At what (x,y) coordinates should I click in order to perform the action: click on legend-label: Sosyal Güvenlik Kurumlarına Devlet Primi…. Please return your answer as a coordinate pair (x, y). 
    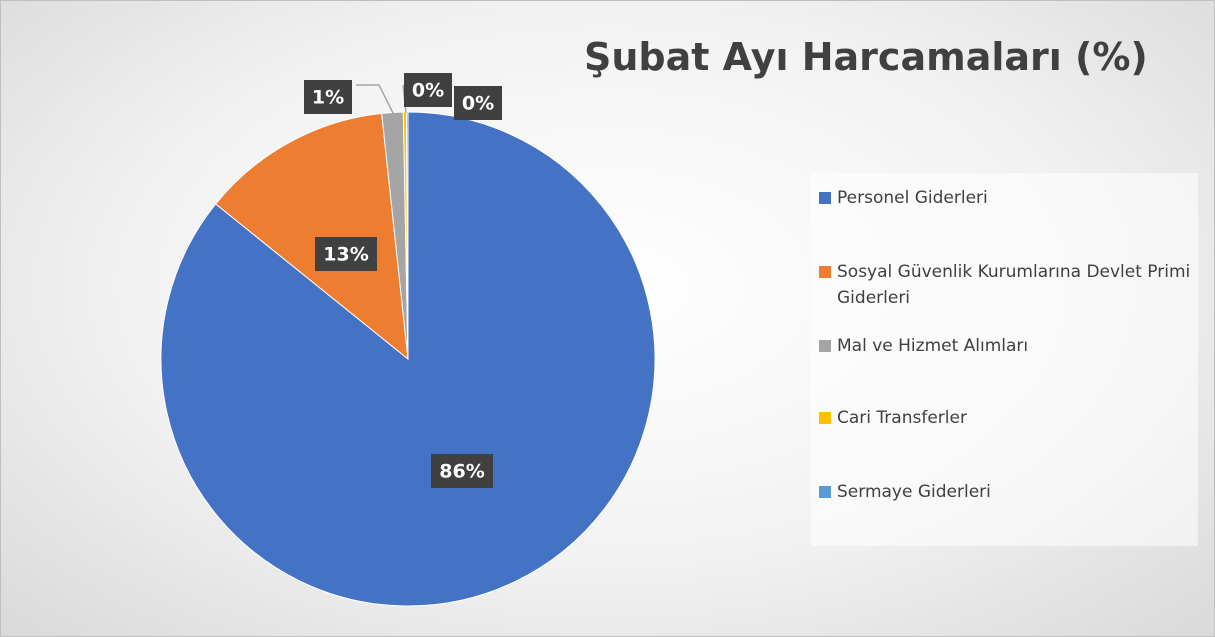
    Looking at the image, I should click on (1014, 285).